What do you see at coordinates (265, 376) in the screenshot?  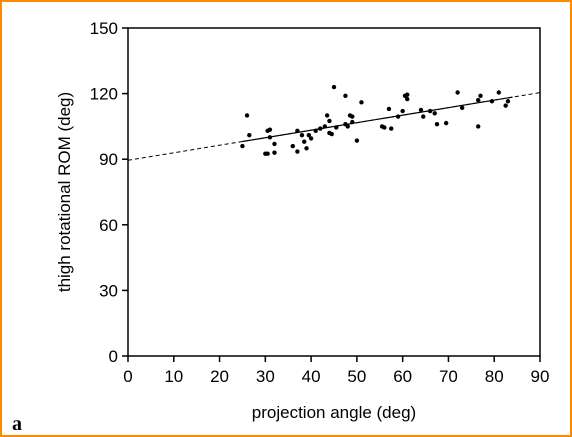 I see `x-tick-label: 30` at bounding box center [265, 376].